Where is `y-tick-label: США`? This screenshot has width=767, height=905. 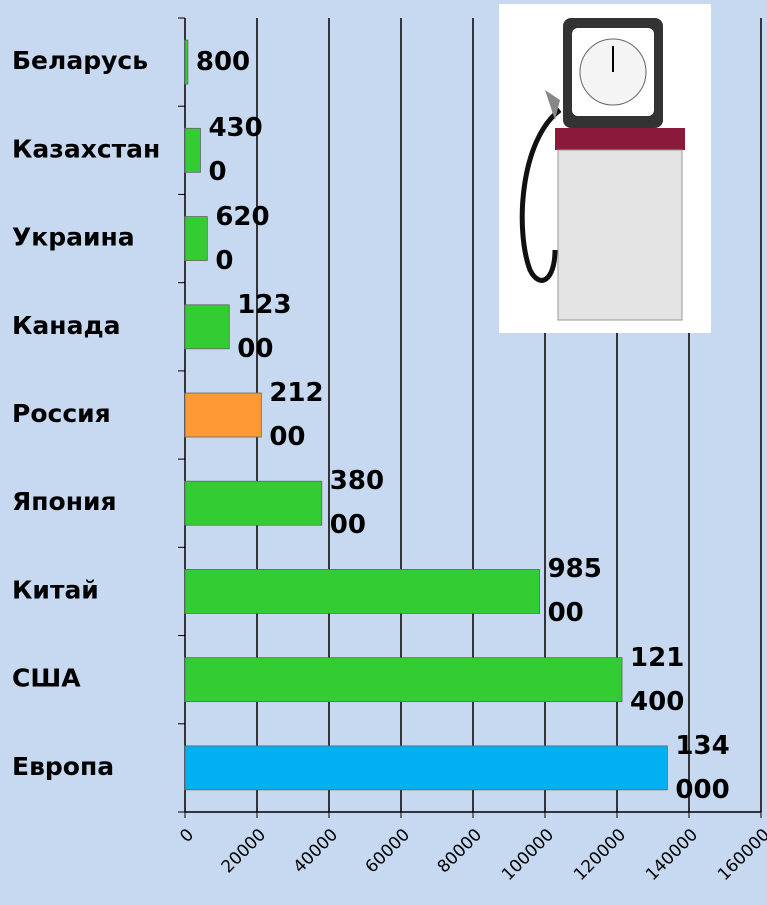 y-tick-label: США is located at coordinates (46, 678).